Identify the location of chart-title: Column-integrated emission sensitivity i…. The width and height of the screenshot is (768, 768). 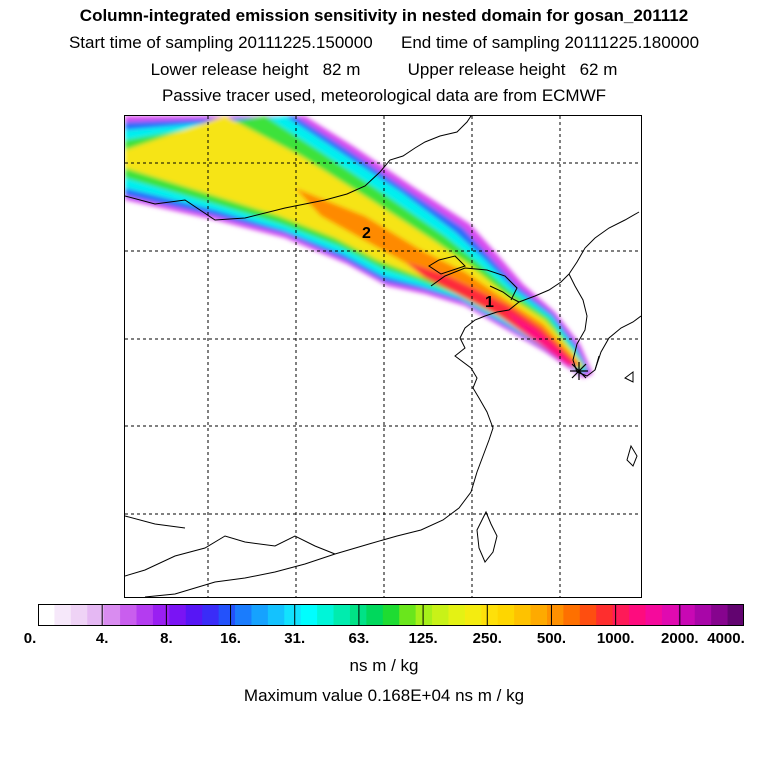
(384, 15).